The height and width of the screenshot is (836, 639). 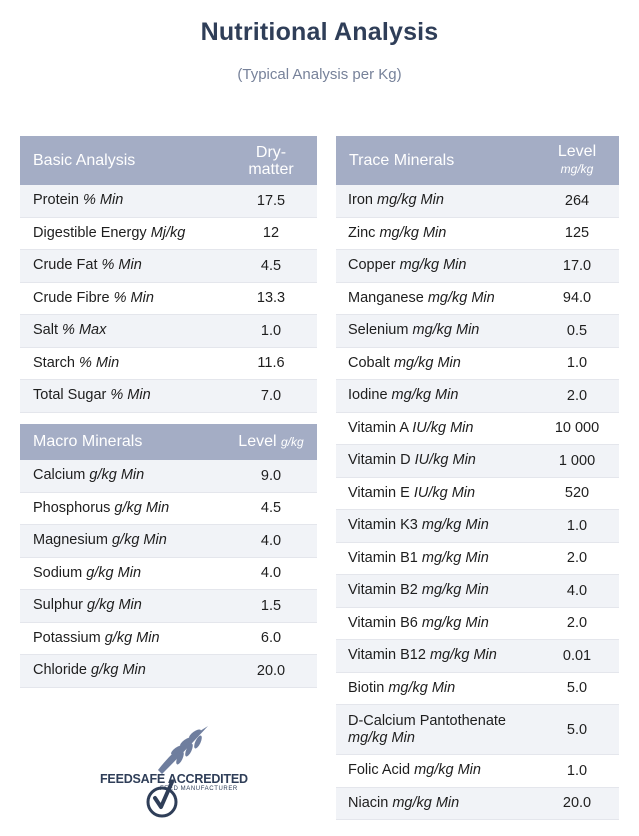 I want to click on nutrient-label: Starch % Min, so click(x=122, y=363).